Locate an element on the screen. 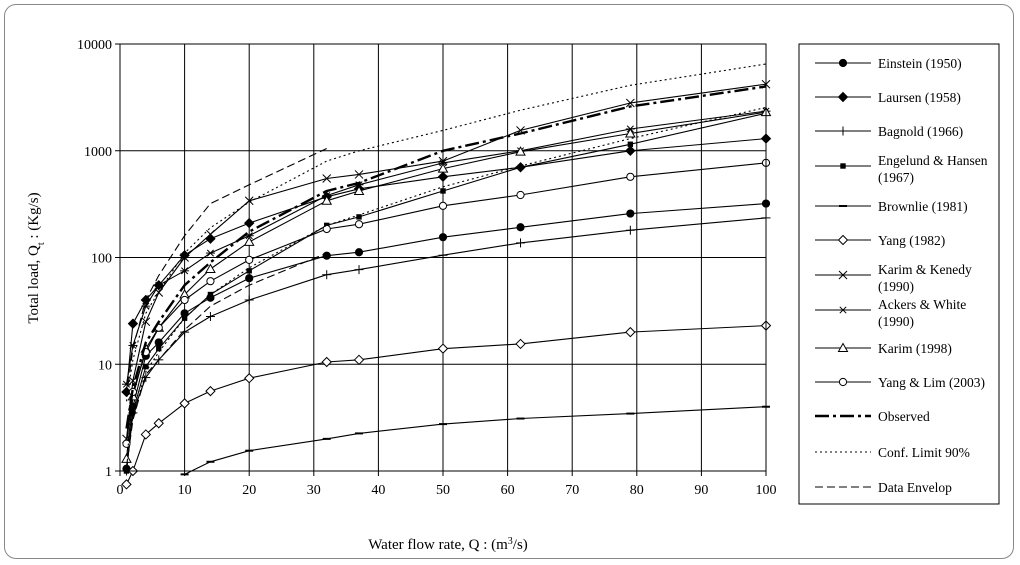 The width and height of the screenshot is (1020, 565). legend-label: Data Envelop is located at coordinates (915, 487).